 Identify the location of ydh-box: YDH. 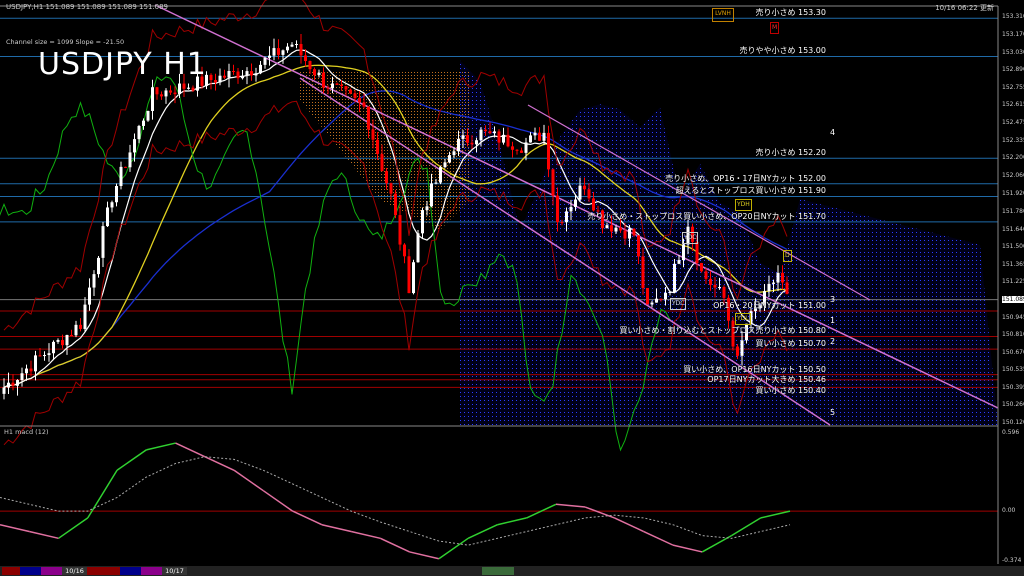
(743, 205).